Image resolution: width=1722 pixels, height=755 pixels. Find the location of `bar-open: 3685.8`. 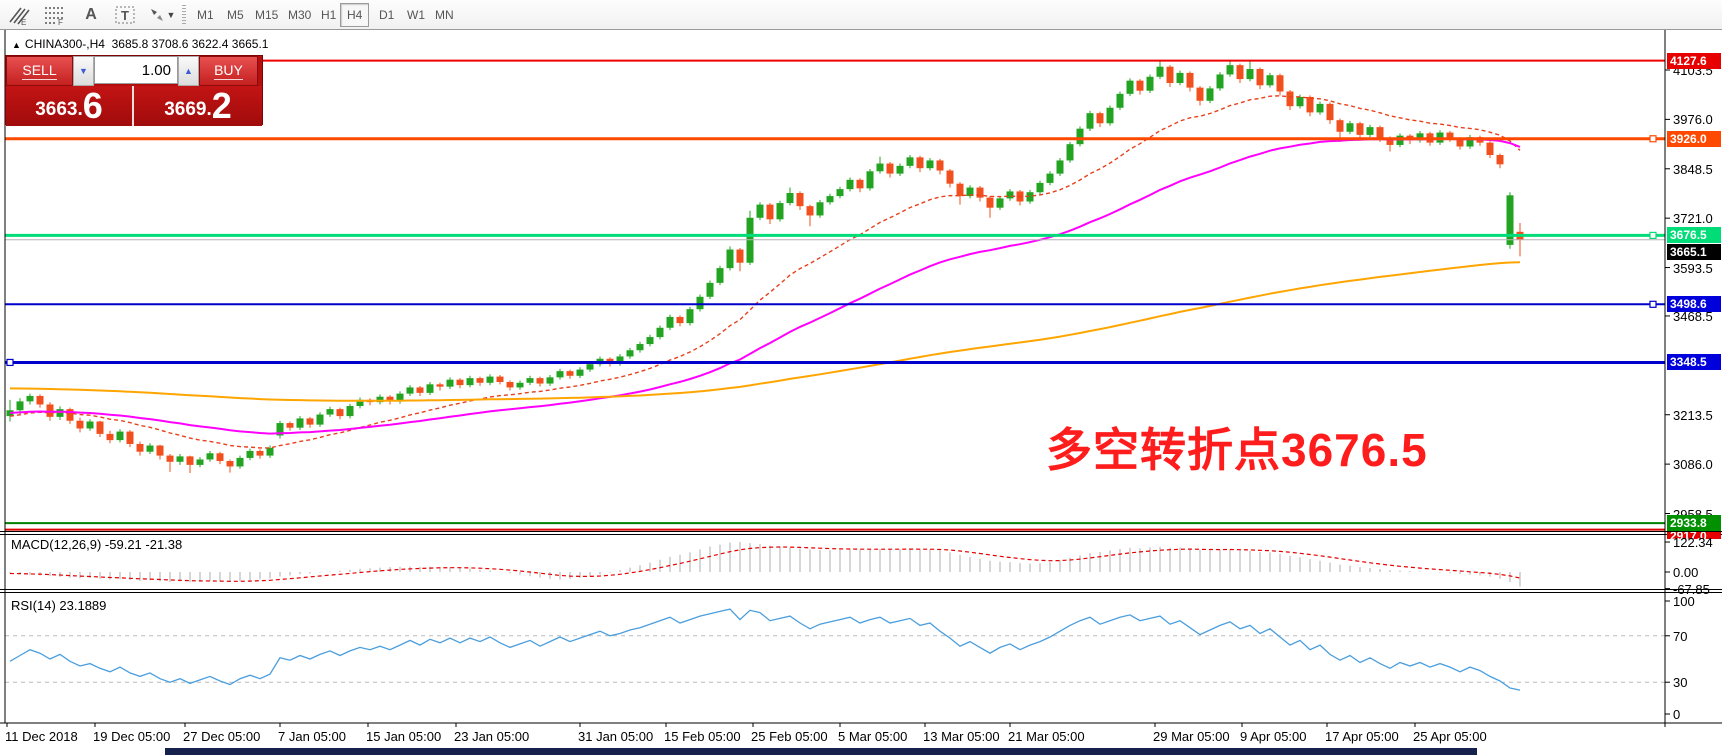

bar-open: 3685.8 is located at coordinates (130, 44).